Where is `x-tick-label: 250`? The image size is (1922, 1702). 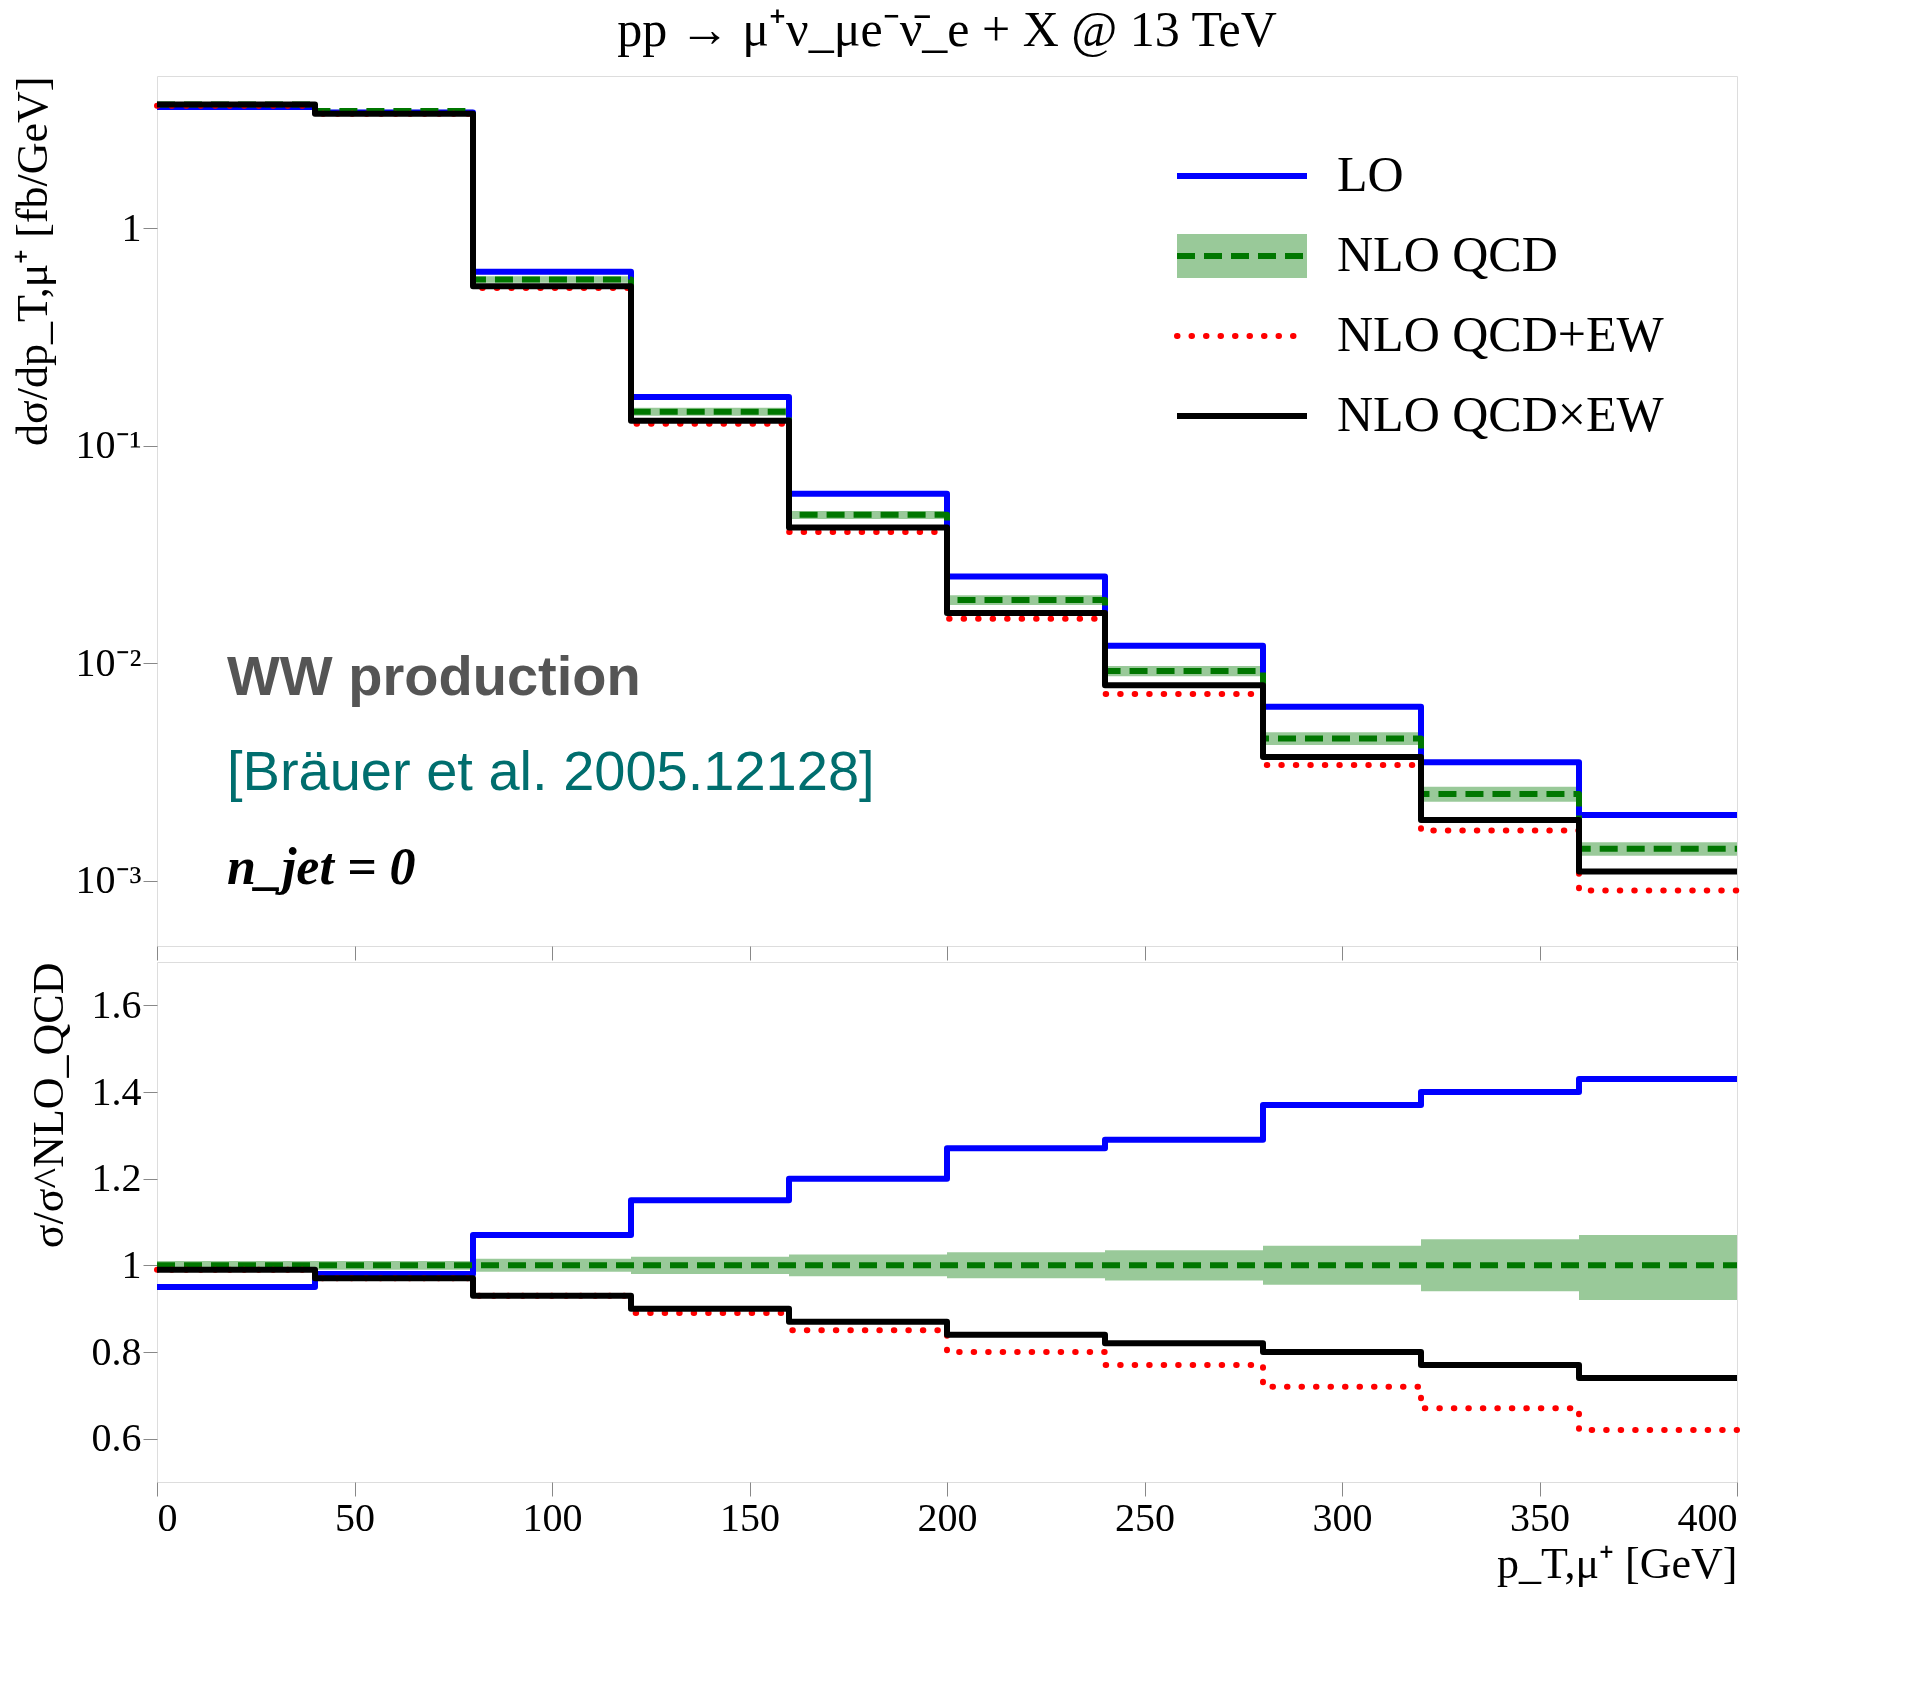 x-tick-label: 250 is located at coordinates (1145, 1517).